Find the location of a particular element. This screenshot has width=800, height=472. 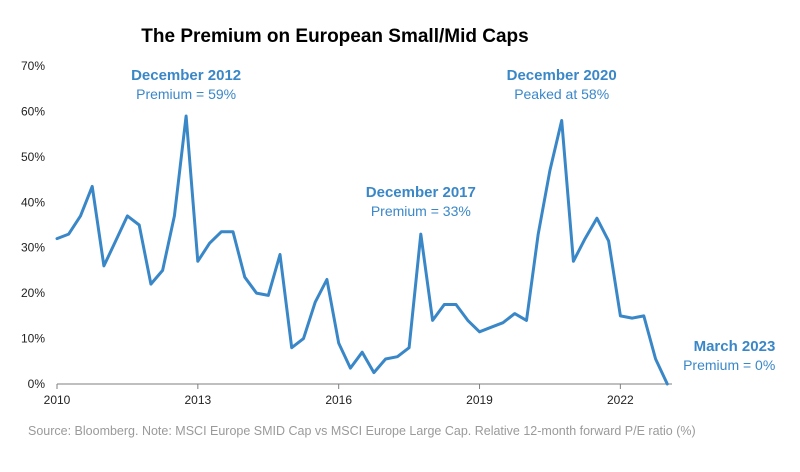

annotation-title: December 2012 is located at coordinates (186, 75).